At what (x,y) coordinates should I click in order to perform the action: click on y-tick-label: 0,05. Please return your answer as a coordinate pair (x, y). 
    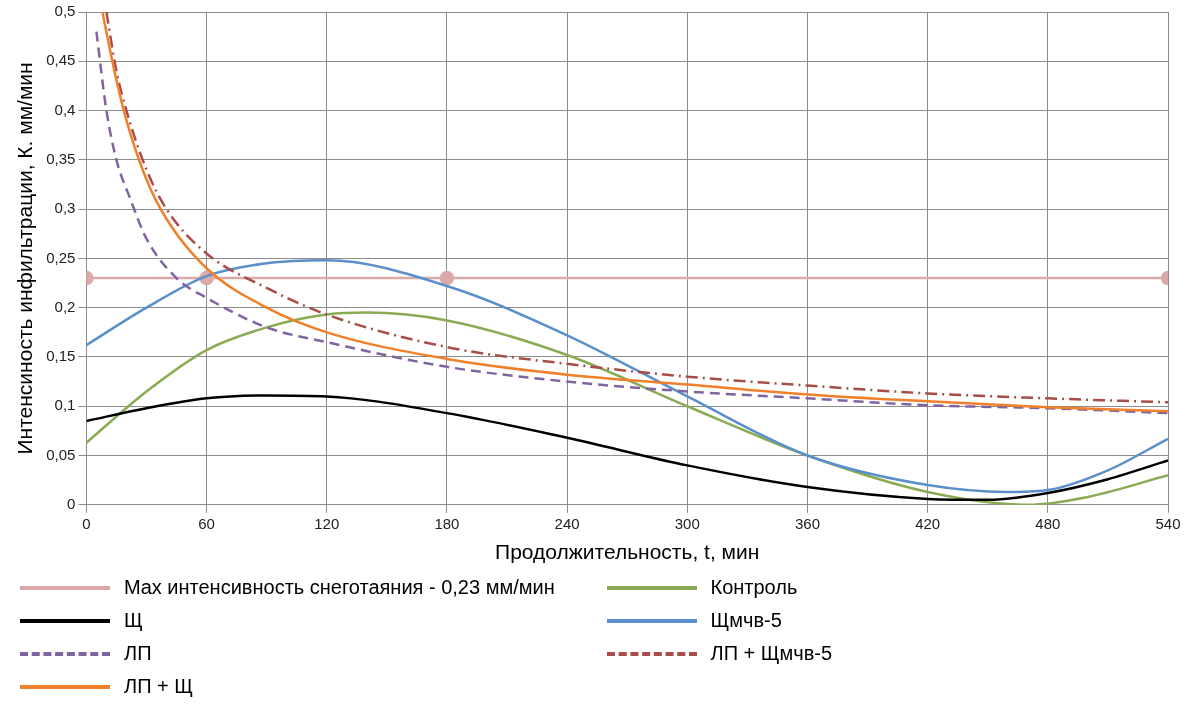
    Looking at the image, I should click on (61, 454).